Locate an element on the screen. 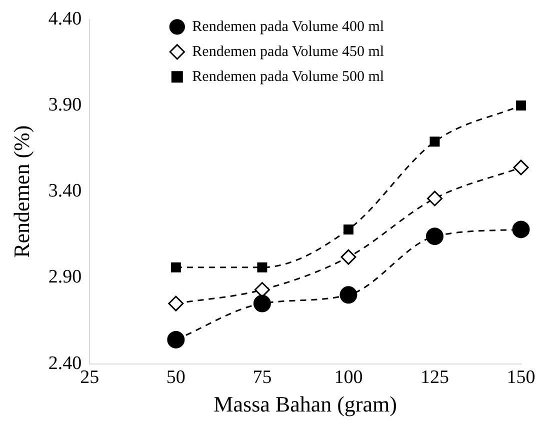 Image resolution: width=543 pixels, height=423 pixels. x-tick-label: 150 is located at coordinates (521, 377).